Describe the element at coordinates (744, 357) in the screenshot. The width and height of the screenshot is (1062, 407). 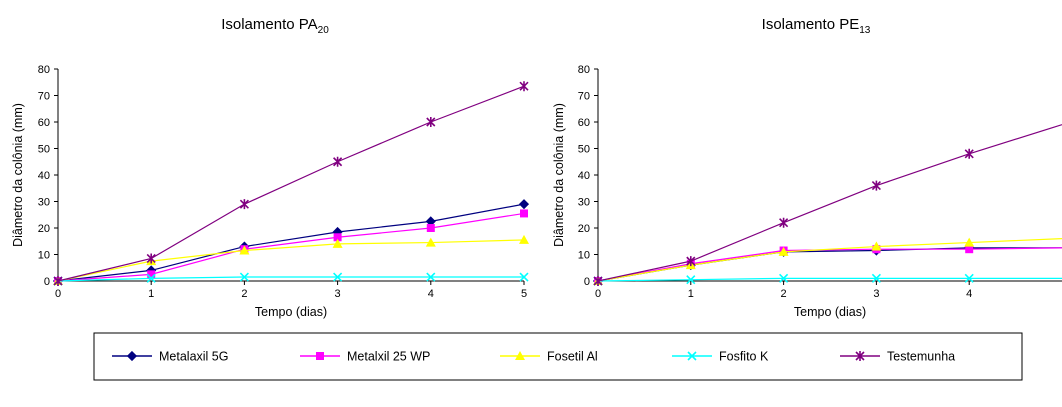
I see `legend-label: Fosfito K` at that location.